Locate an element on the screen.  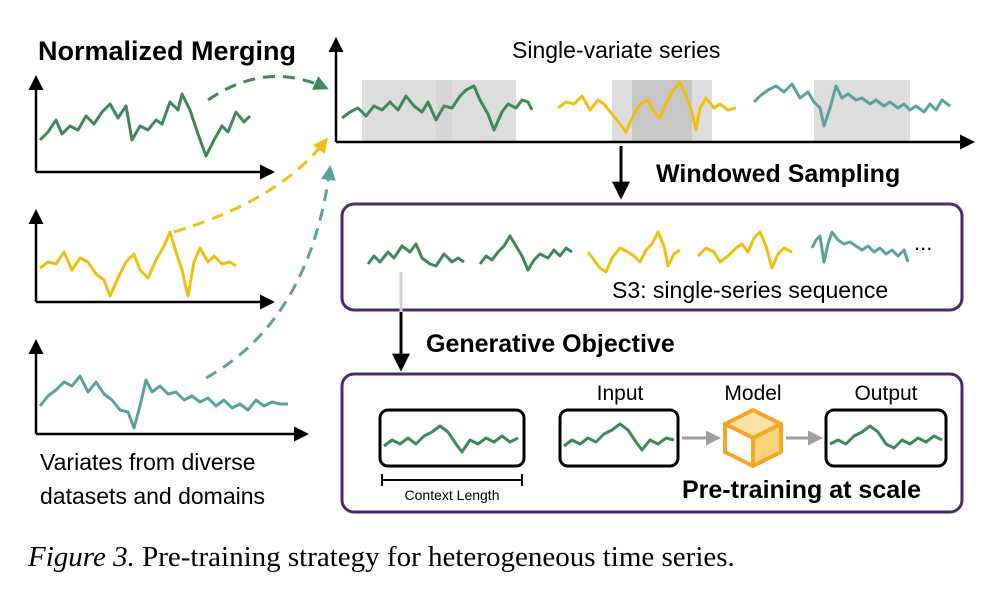
pretraining-at-scale-heading: Pre-training at scale is located at coordinates (801, 490).